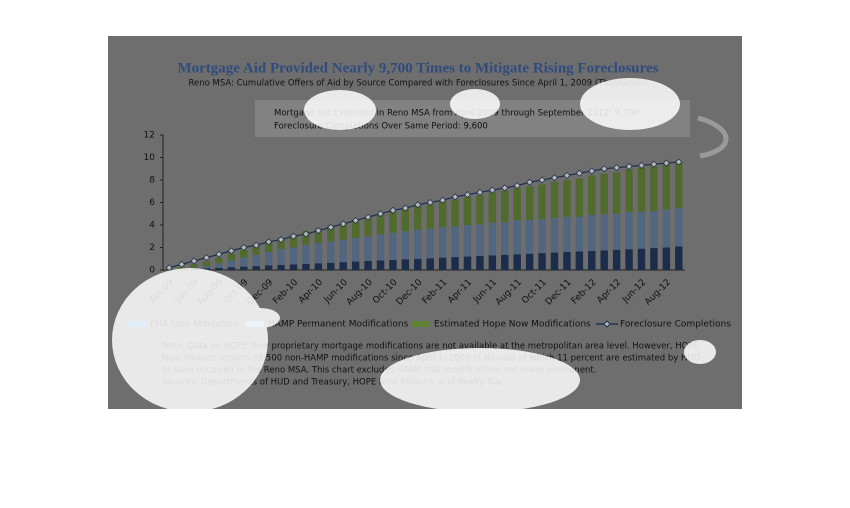 Image resolution: width=850 pixels, height=508 pixels. What do you see at coordinates (152, 203) in the screenshot?
I see `y-tick-label: 6` at bounding box center [152, 203].